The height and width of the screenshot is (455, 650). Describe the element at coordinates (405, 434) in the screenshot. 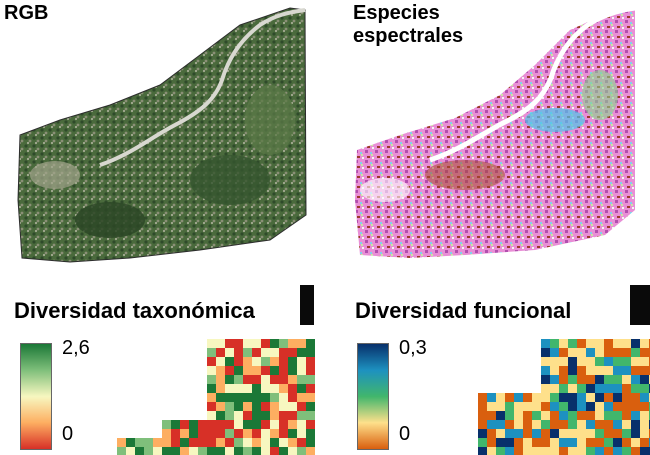

I see `functional-legend-min: 0` at that location.